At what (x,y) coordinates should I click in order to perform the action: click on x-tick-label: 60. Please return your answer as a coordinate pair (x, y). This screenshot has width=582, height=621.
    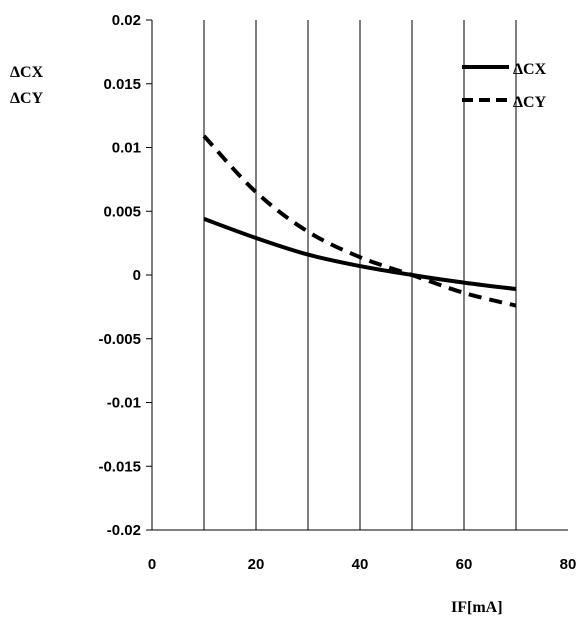
    Looking at the image, I should click on (464, 564).